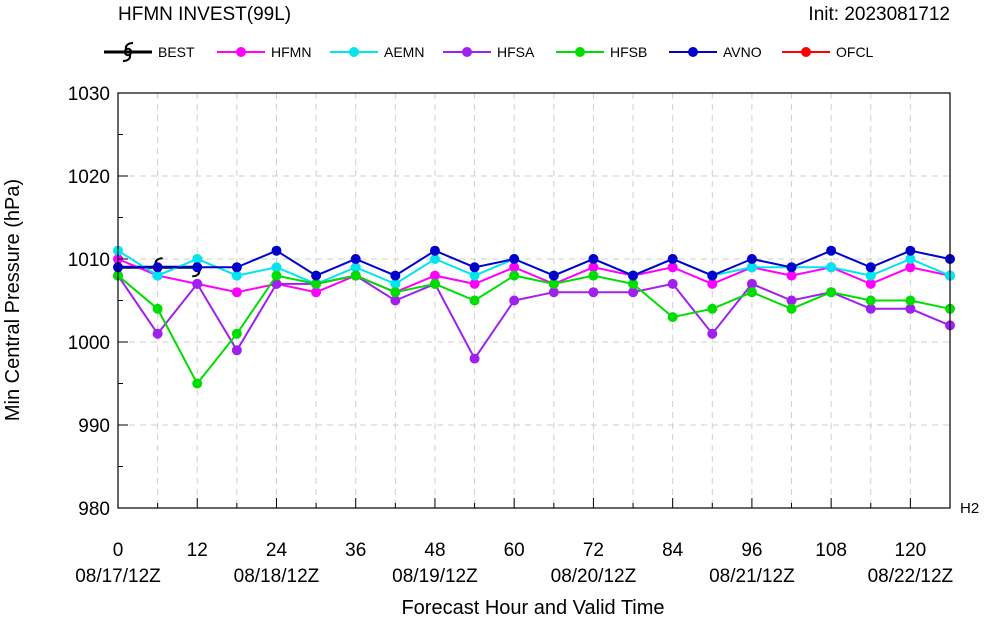  Describe the element at coordinates (277, 576) in the screenshot. I see `x-date-label: 08/18/12Z` at that location.